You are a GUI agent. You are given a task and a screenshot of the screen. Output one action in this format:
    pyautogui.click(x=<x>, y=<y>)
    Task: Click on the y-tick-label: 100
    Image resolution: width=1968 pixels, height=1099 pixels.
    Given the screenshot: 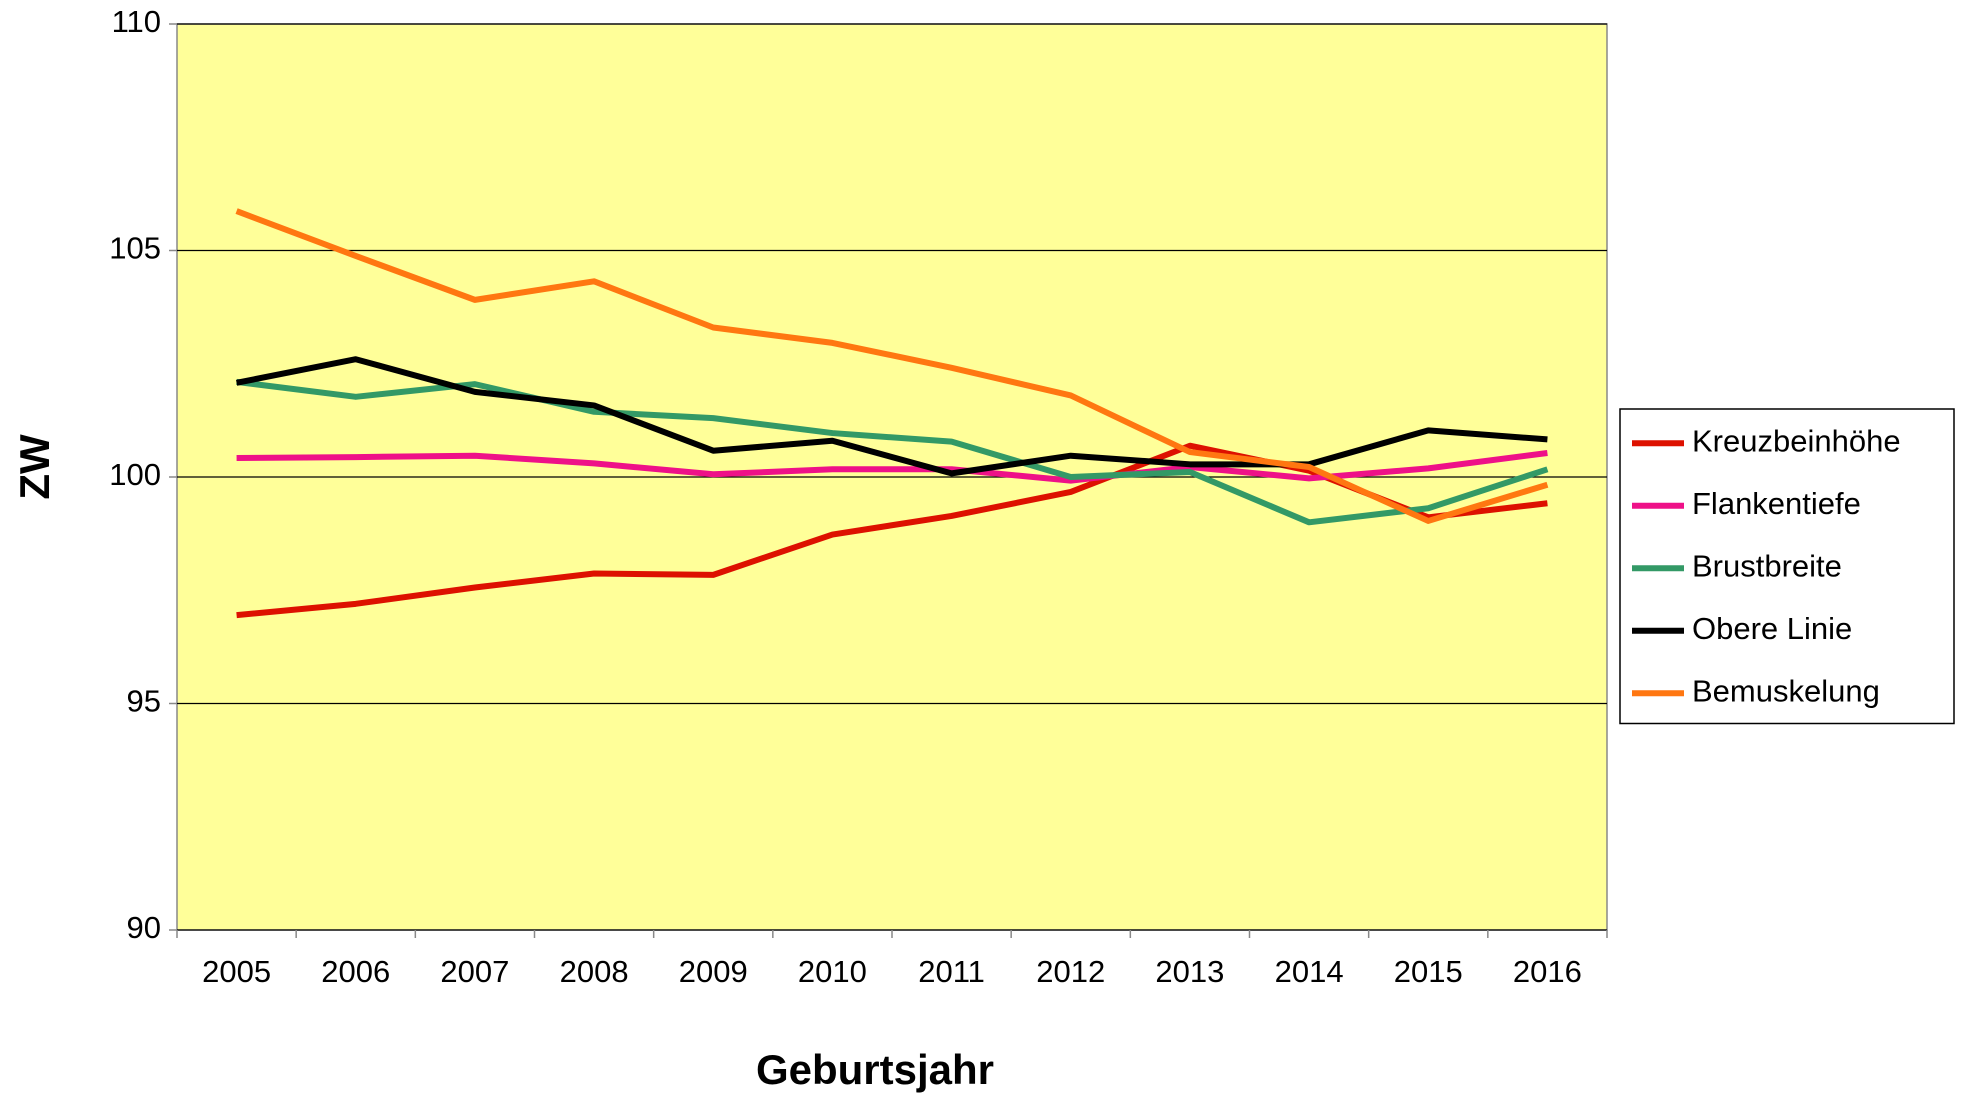 What is the action you would take?
    pyautogui.click(x=135, y=474)
    